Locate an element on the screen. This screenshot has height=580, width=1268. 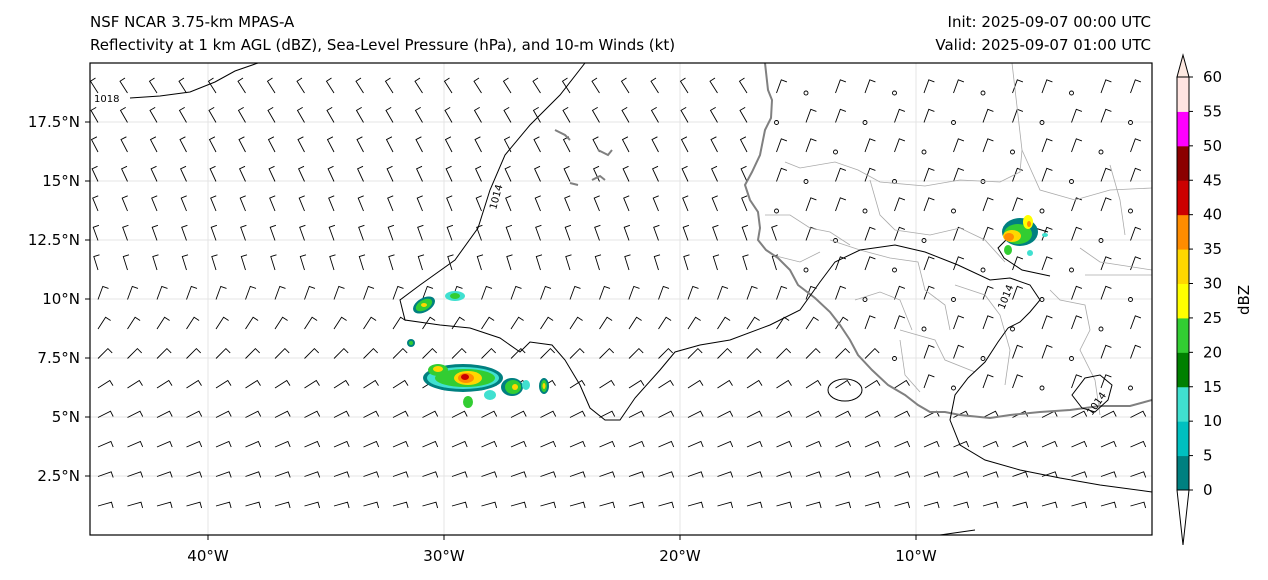
colorbar-band is located at coordinates (1183, 198).